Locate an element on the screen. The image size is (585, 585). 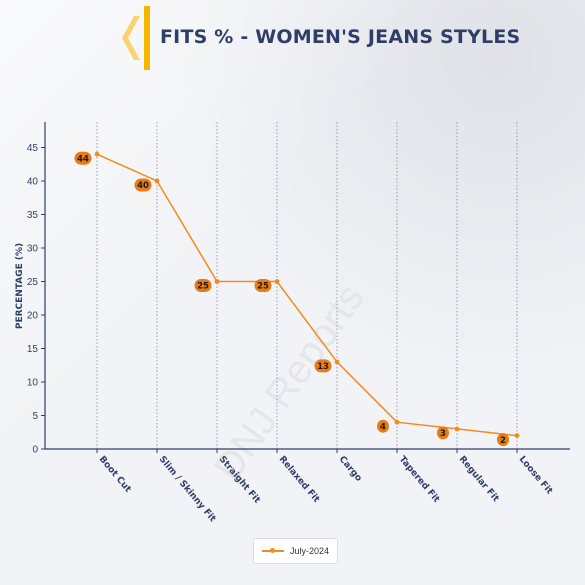
y-tick-label: 45 is located at coordinates (33, 148).